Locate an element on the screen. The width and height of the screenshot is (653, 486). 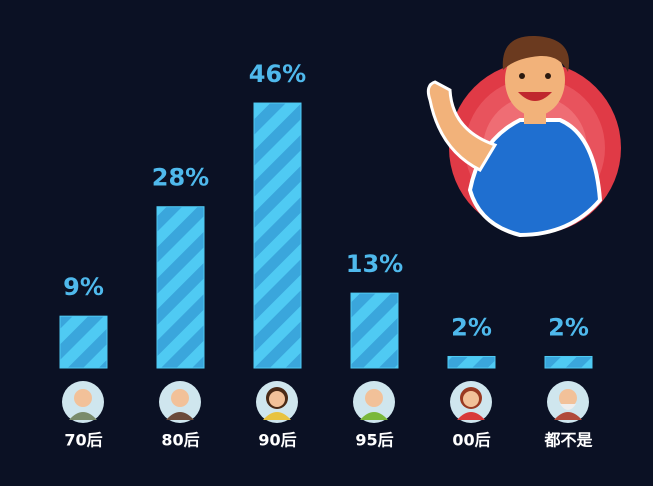
category-label: 70后 is located at coordinates (83, 440).